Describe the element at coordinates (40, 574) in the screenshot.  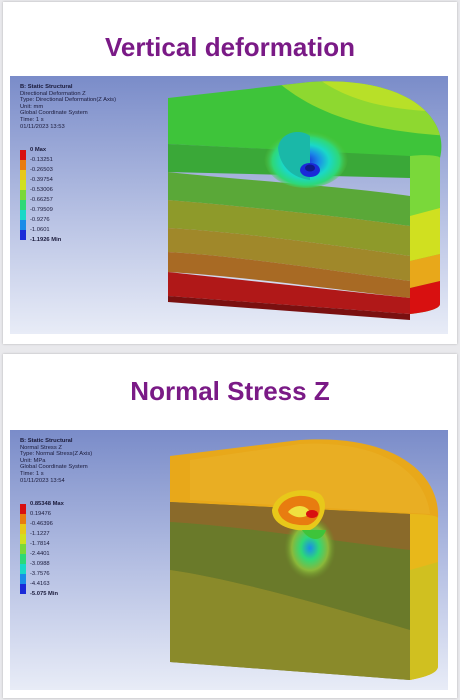
I see `legend-value: -3.7576` at that location.